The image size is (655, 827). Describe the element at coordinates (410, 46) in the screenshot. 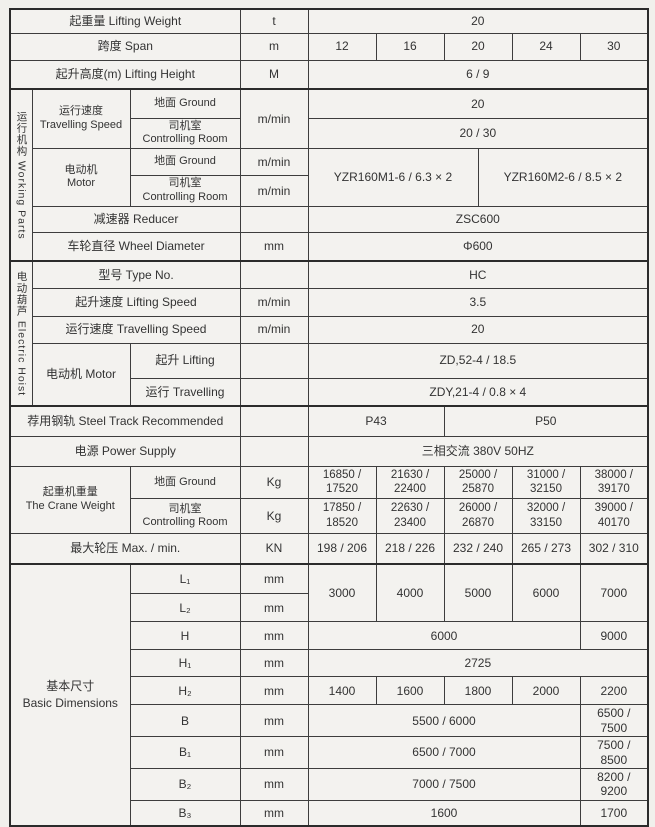

I see `span-value: 16` at that location.